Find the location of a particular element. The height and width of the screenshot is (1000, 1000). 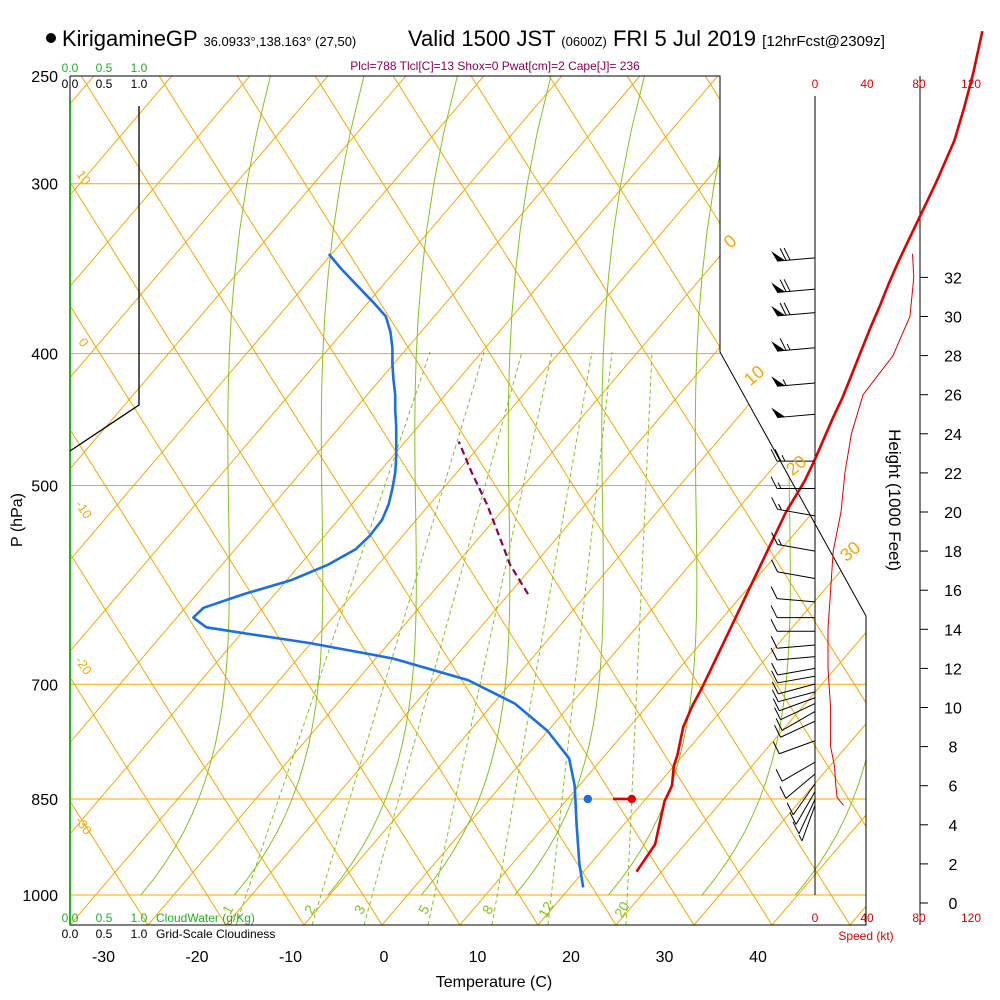

valid-utc: (0600Z) is located at coordinates (584, 41).